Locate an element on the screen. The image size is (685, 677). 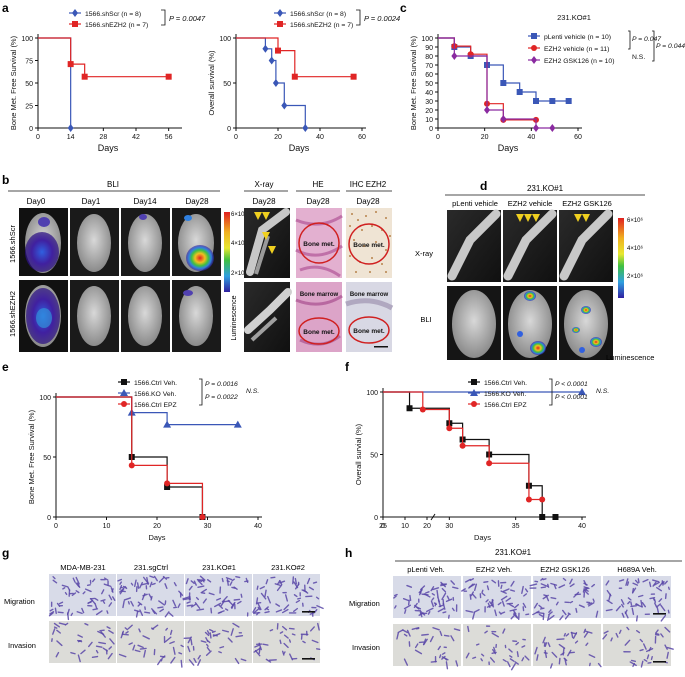
axis-break is located at coordinates (433, 517).